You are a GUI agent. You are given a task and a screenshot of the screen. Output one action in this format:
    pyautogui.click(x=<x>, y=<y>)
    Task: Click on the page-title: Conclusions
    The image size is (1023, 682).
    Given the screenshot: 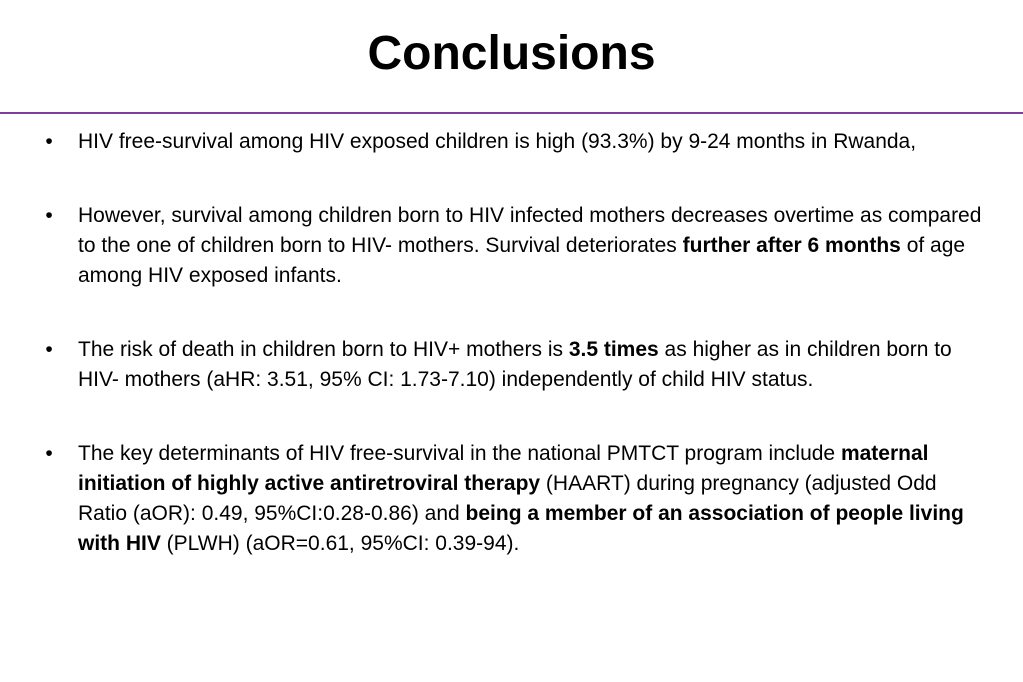 What is the action you would take?
    pyautogui.click(x=511, y=53)
    